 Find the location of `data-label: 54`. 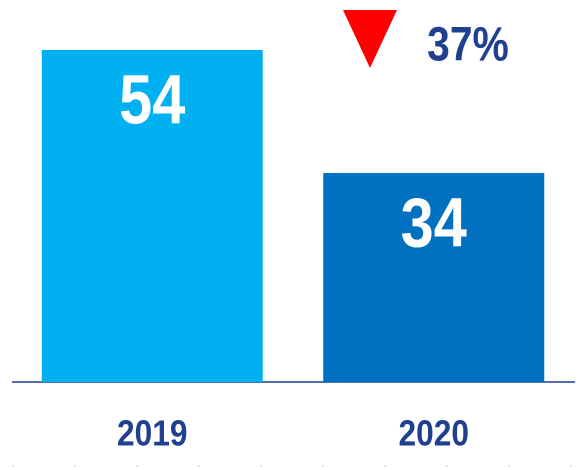

data-label: 54 is located at coordinates (152, 99).